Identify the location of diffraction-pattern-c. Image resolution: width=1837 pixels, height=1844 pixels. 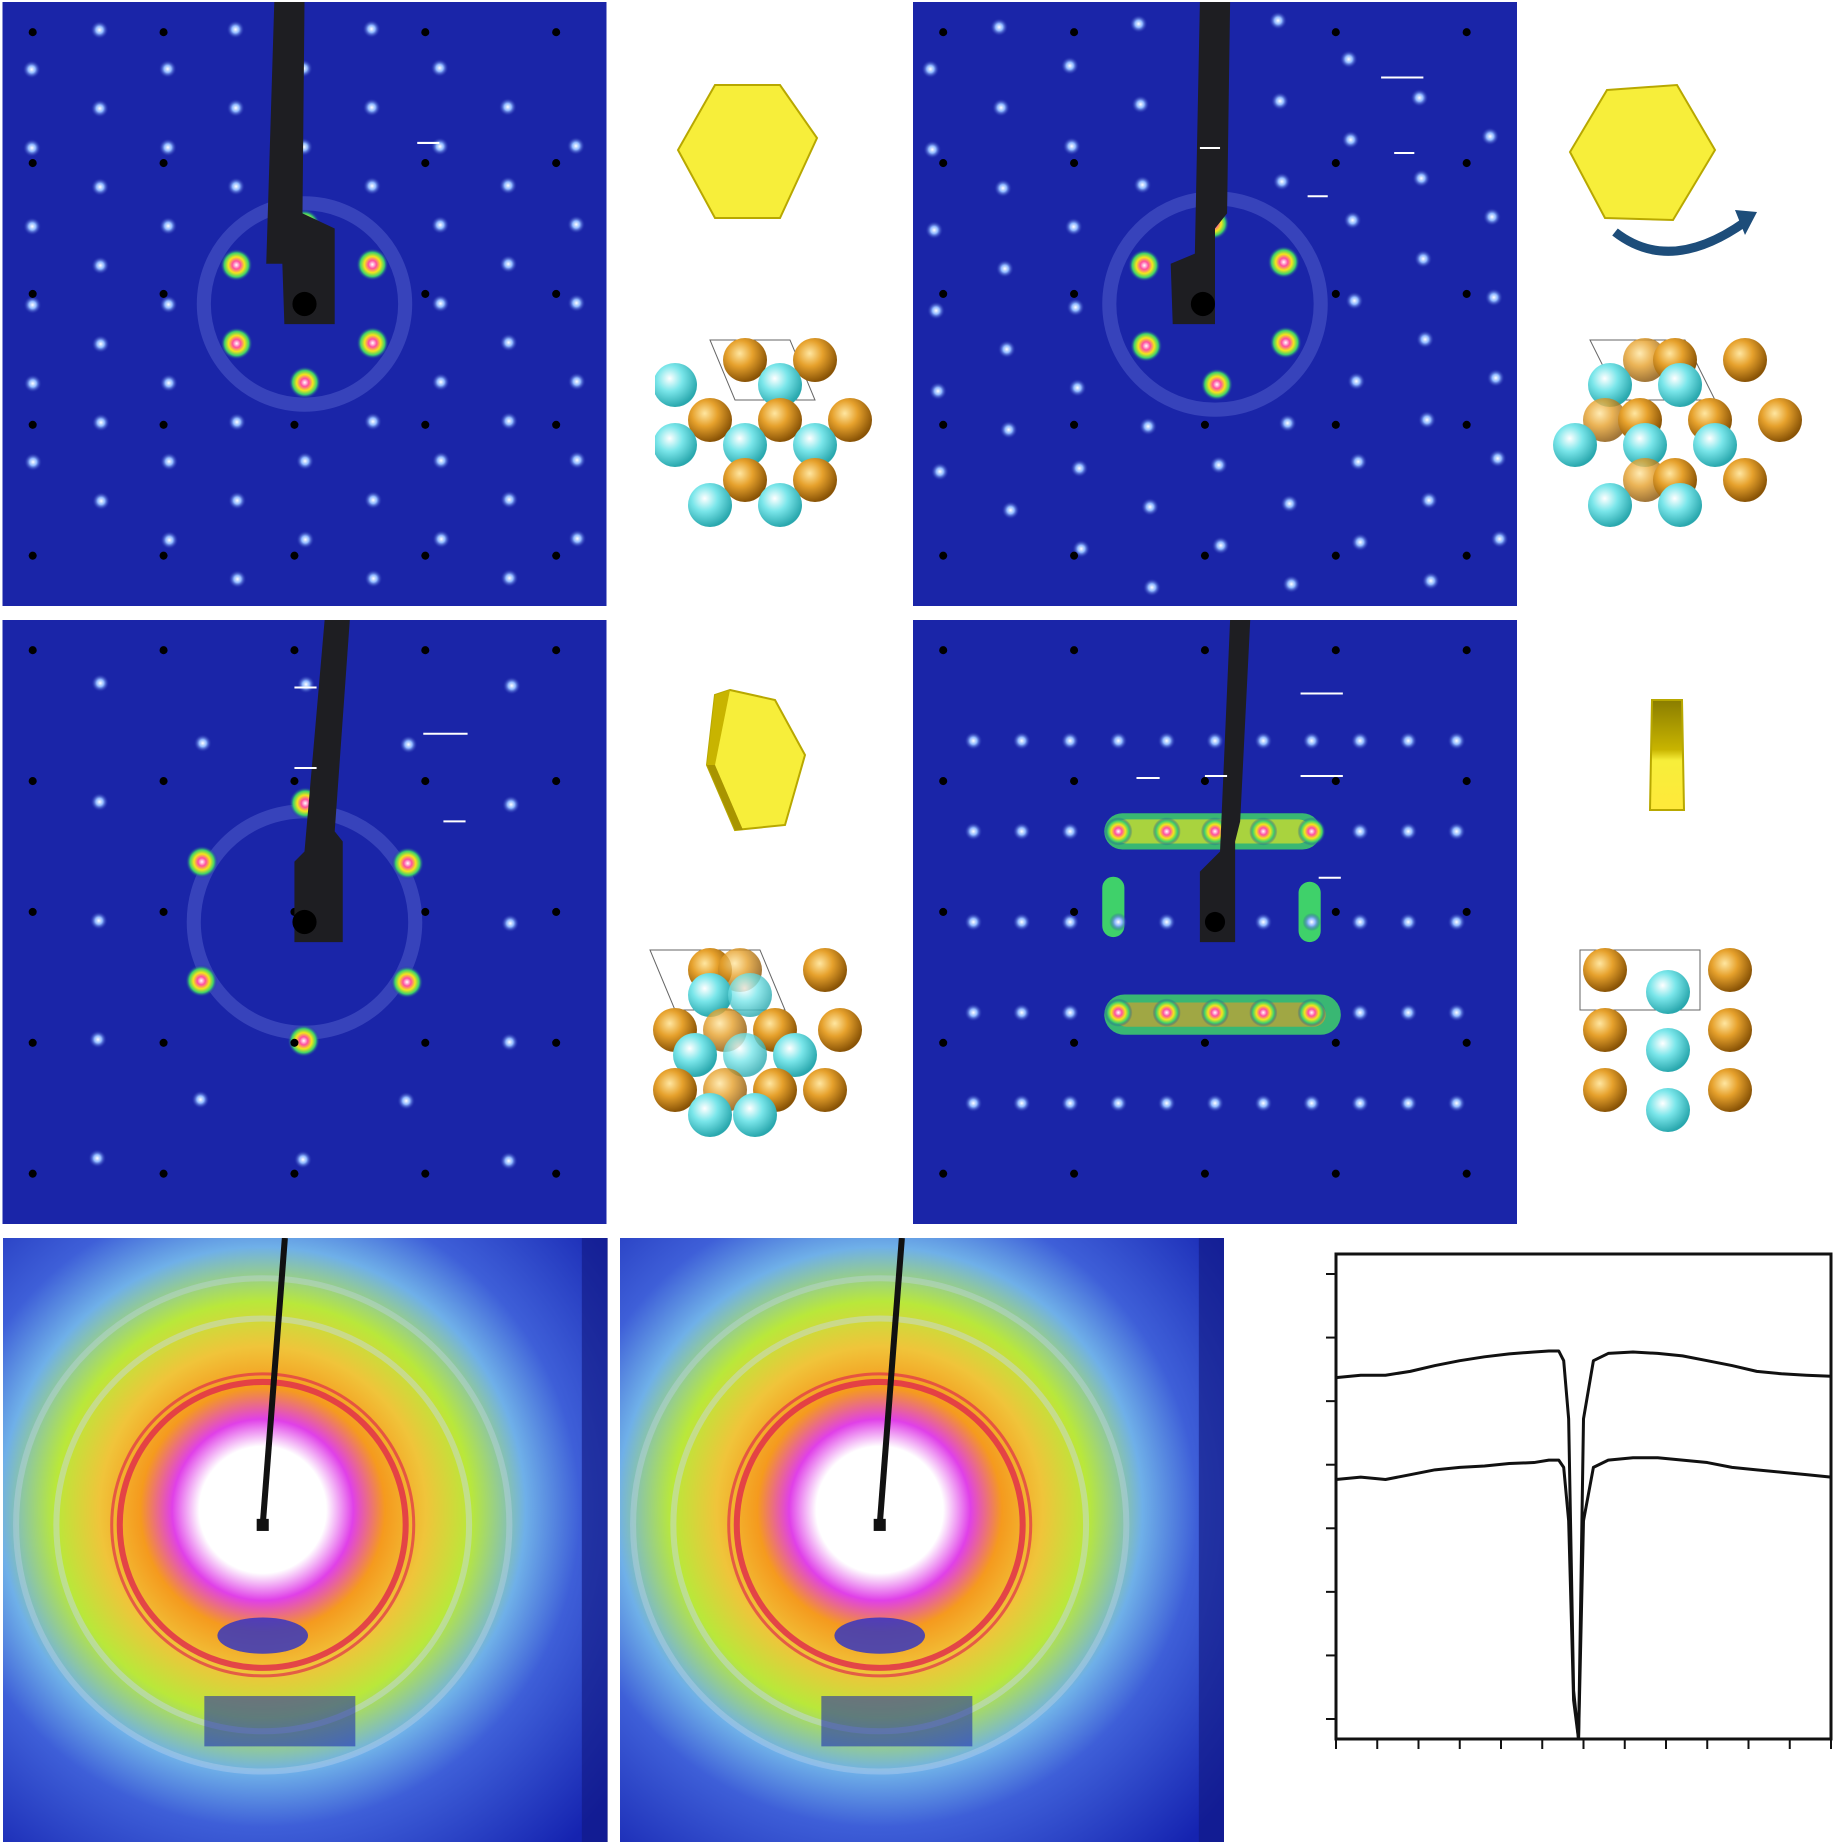
(304, 922).